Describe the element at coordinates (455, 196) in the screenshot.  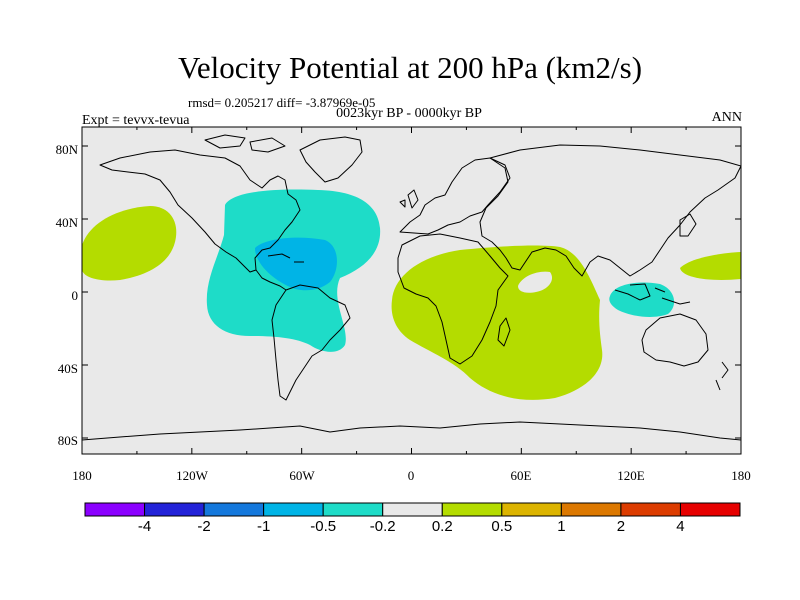
I see `coastline-europe` at that location.